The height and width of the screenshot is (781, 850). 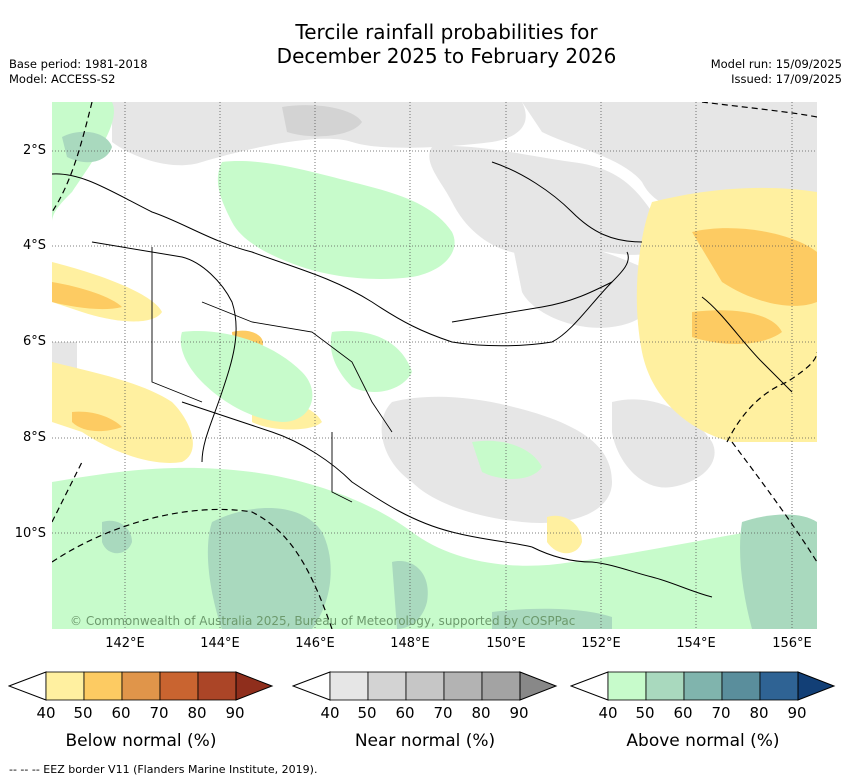 I want to click on lon-label: 152°E, so click(x=601, y=643).